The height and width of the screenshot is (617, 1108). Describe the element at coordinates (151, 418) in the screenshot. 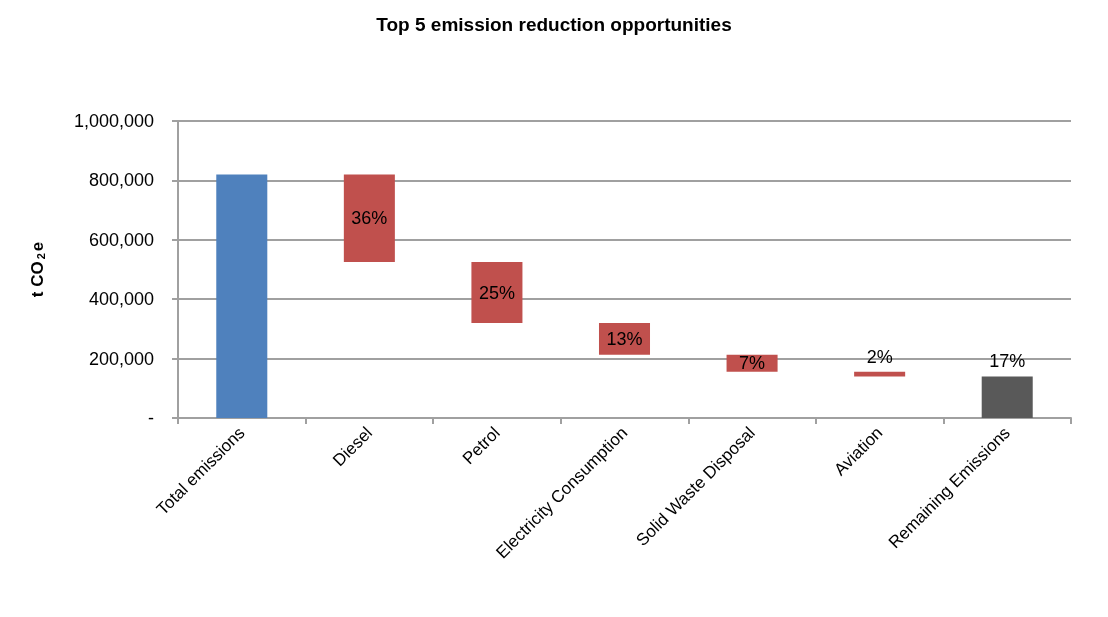

I see `y-tick-label: -` at that location.